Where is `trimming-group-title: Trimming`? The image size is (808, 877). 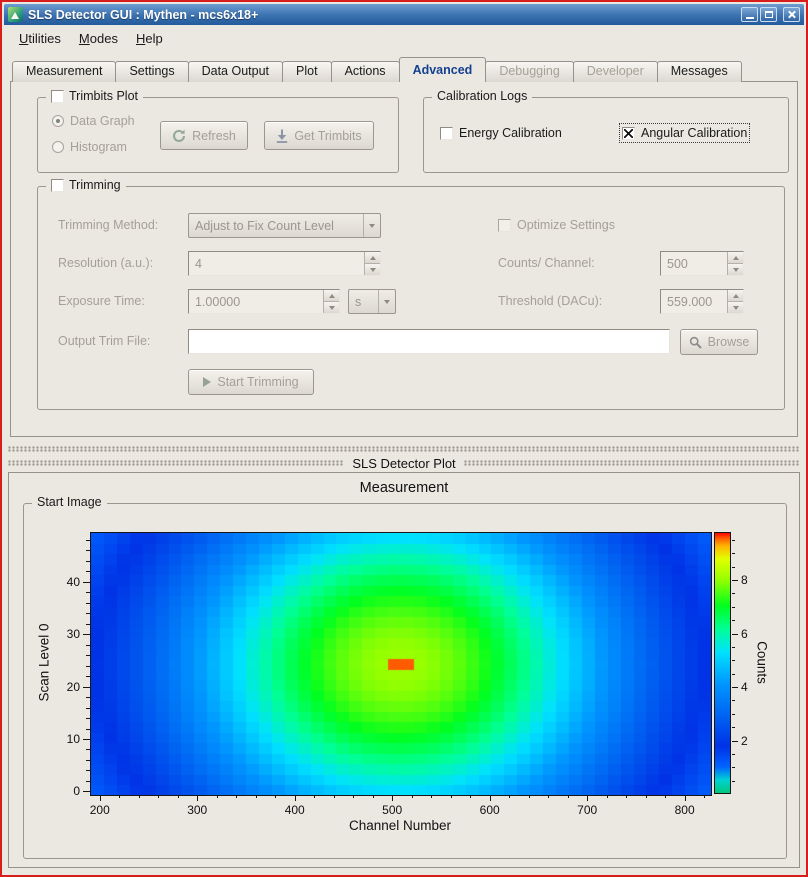
trimming-group-title: Trimming is located at coordinates (86, 185).